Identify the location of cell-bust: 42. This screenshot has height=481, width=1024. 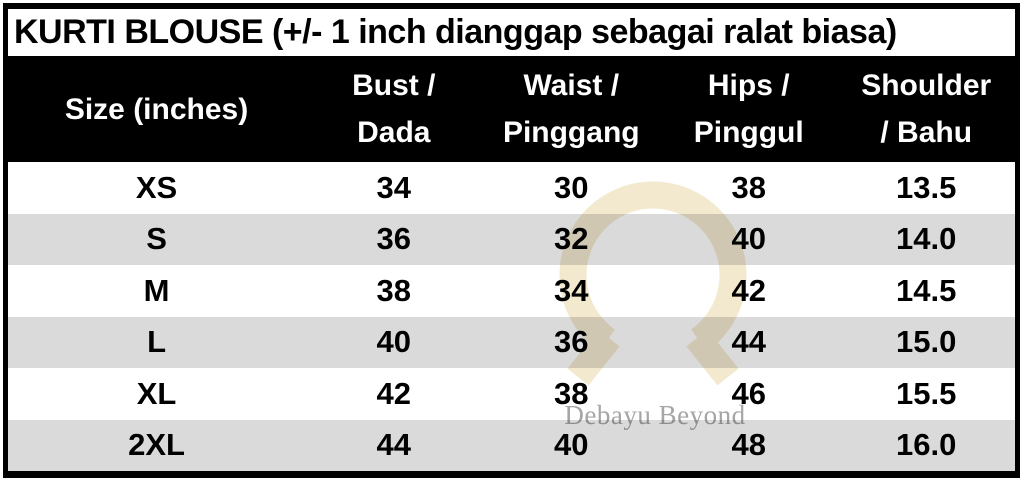
(394, 393).